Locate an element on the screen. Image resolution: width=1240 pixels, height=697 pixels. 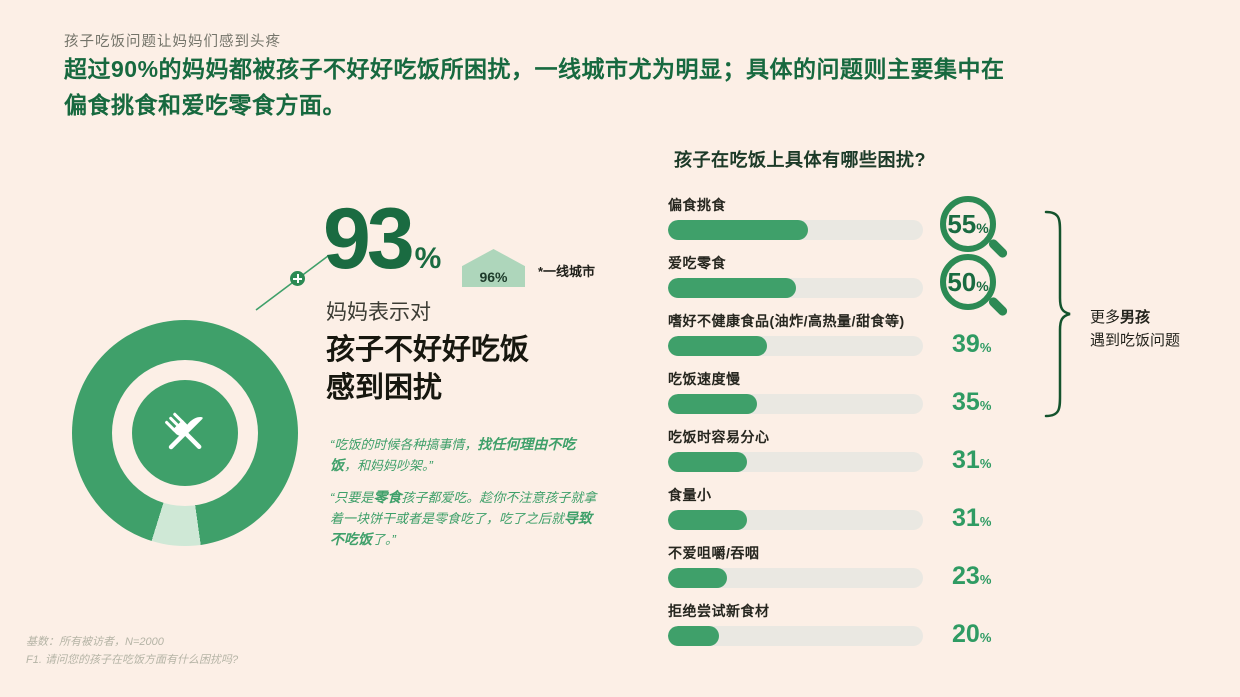
bar-row: 偏食挑食 55% is located at coordinates (838, 228).